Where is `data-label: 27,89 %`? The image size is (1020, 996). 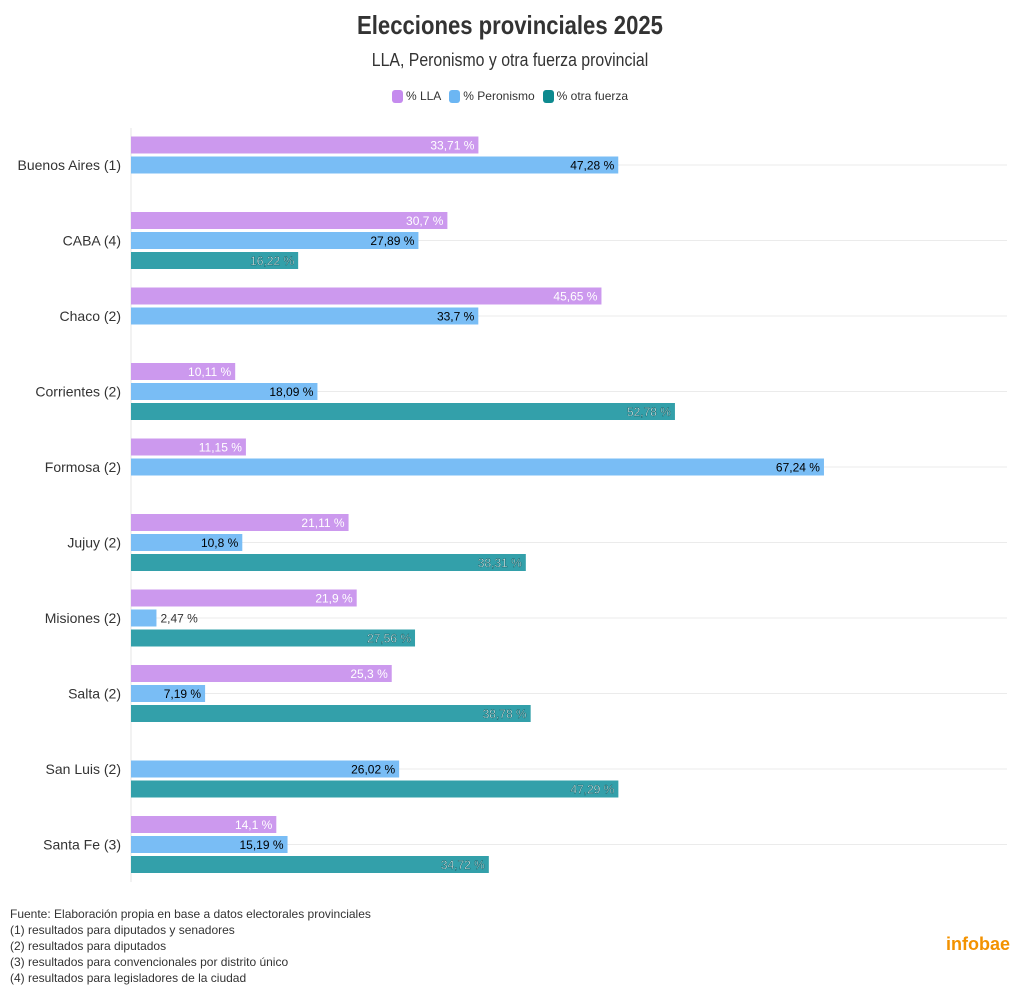
data-label: 27,89 % is located at coordinates (392, 241).